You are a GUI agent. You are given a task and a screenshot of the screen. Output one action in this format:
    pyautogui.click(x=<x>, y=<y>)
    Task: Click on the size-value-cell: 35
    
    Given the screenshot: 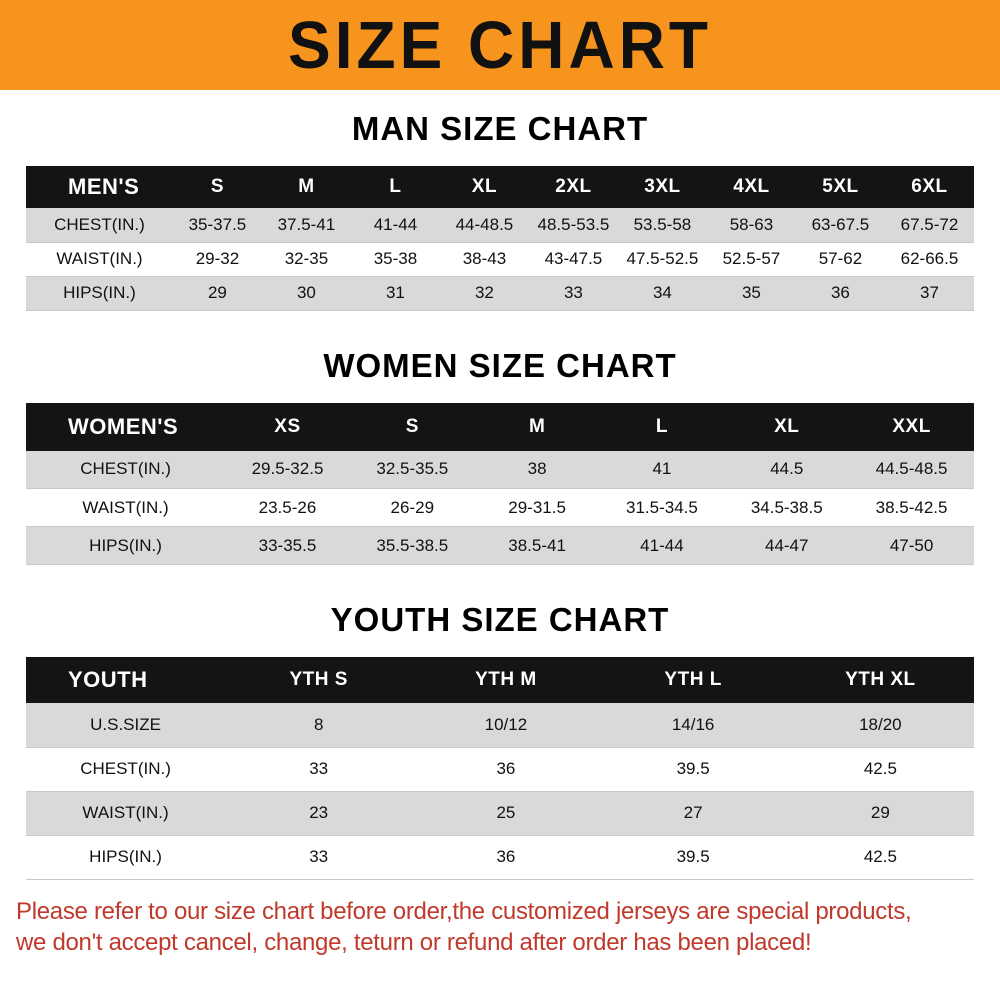 What is the action you would take?
    pyautogui.click(x=751, y=293)
    